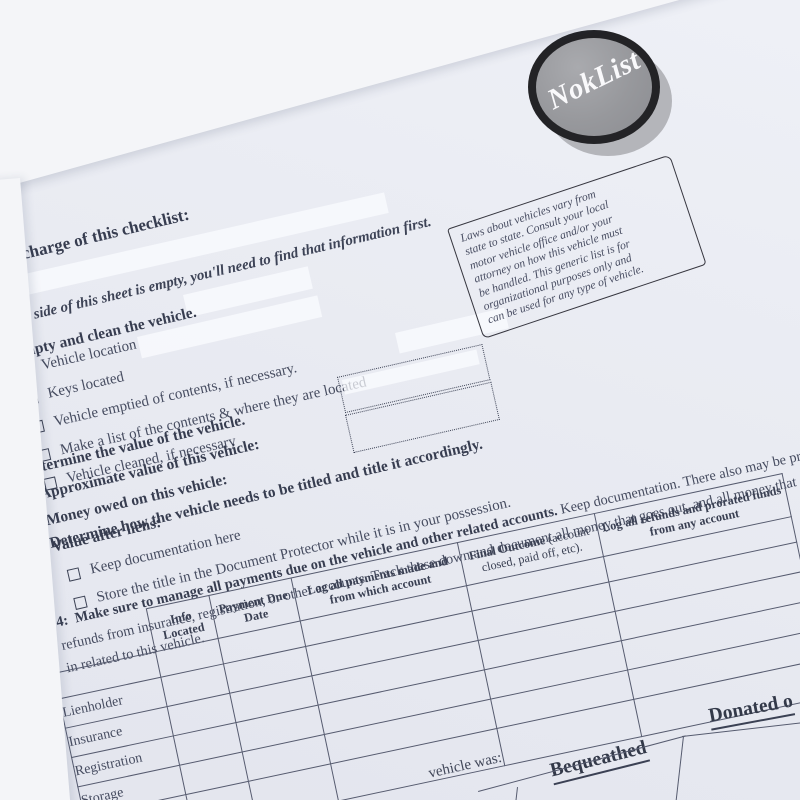  I want to click on noklist-logo: NokList, so click(603, 95).